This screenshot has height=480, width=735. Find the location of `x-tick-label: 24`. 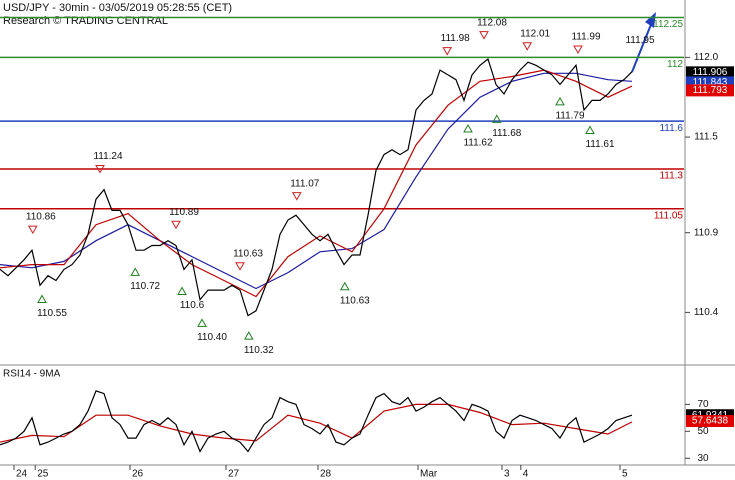

x-tick-label: 24 is located at coordinates (22, 474).